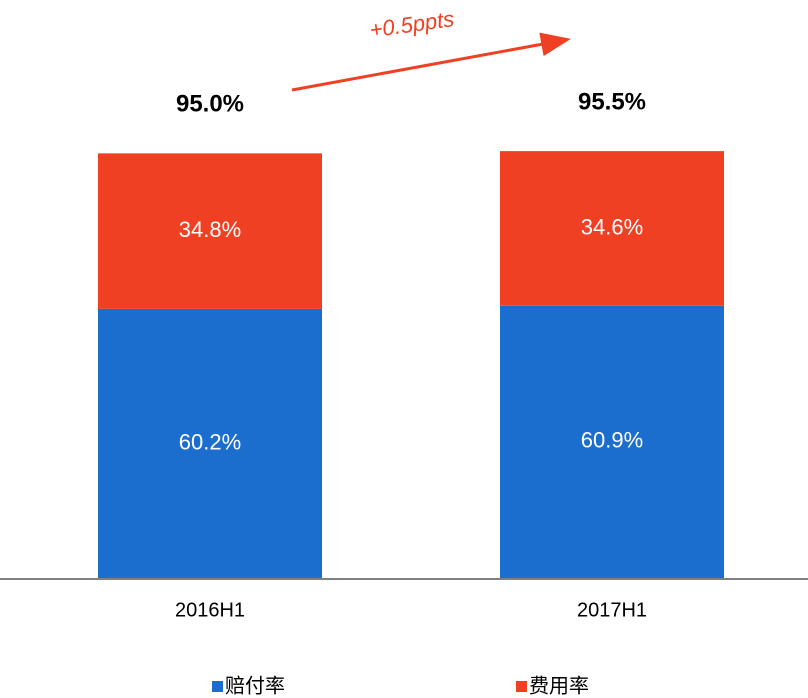 Image resolution: width=808 pixels, height=698 pixels. Describe the element at coordinates (412, 24) in the screenshot. I see `annotation: +0.5ppts` at that location.